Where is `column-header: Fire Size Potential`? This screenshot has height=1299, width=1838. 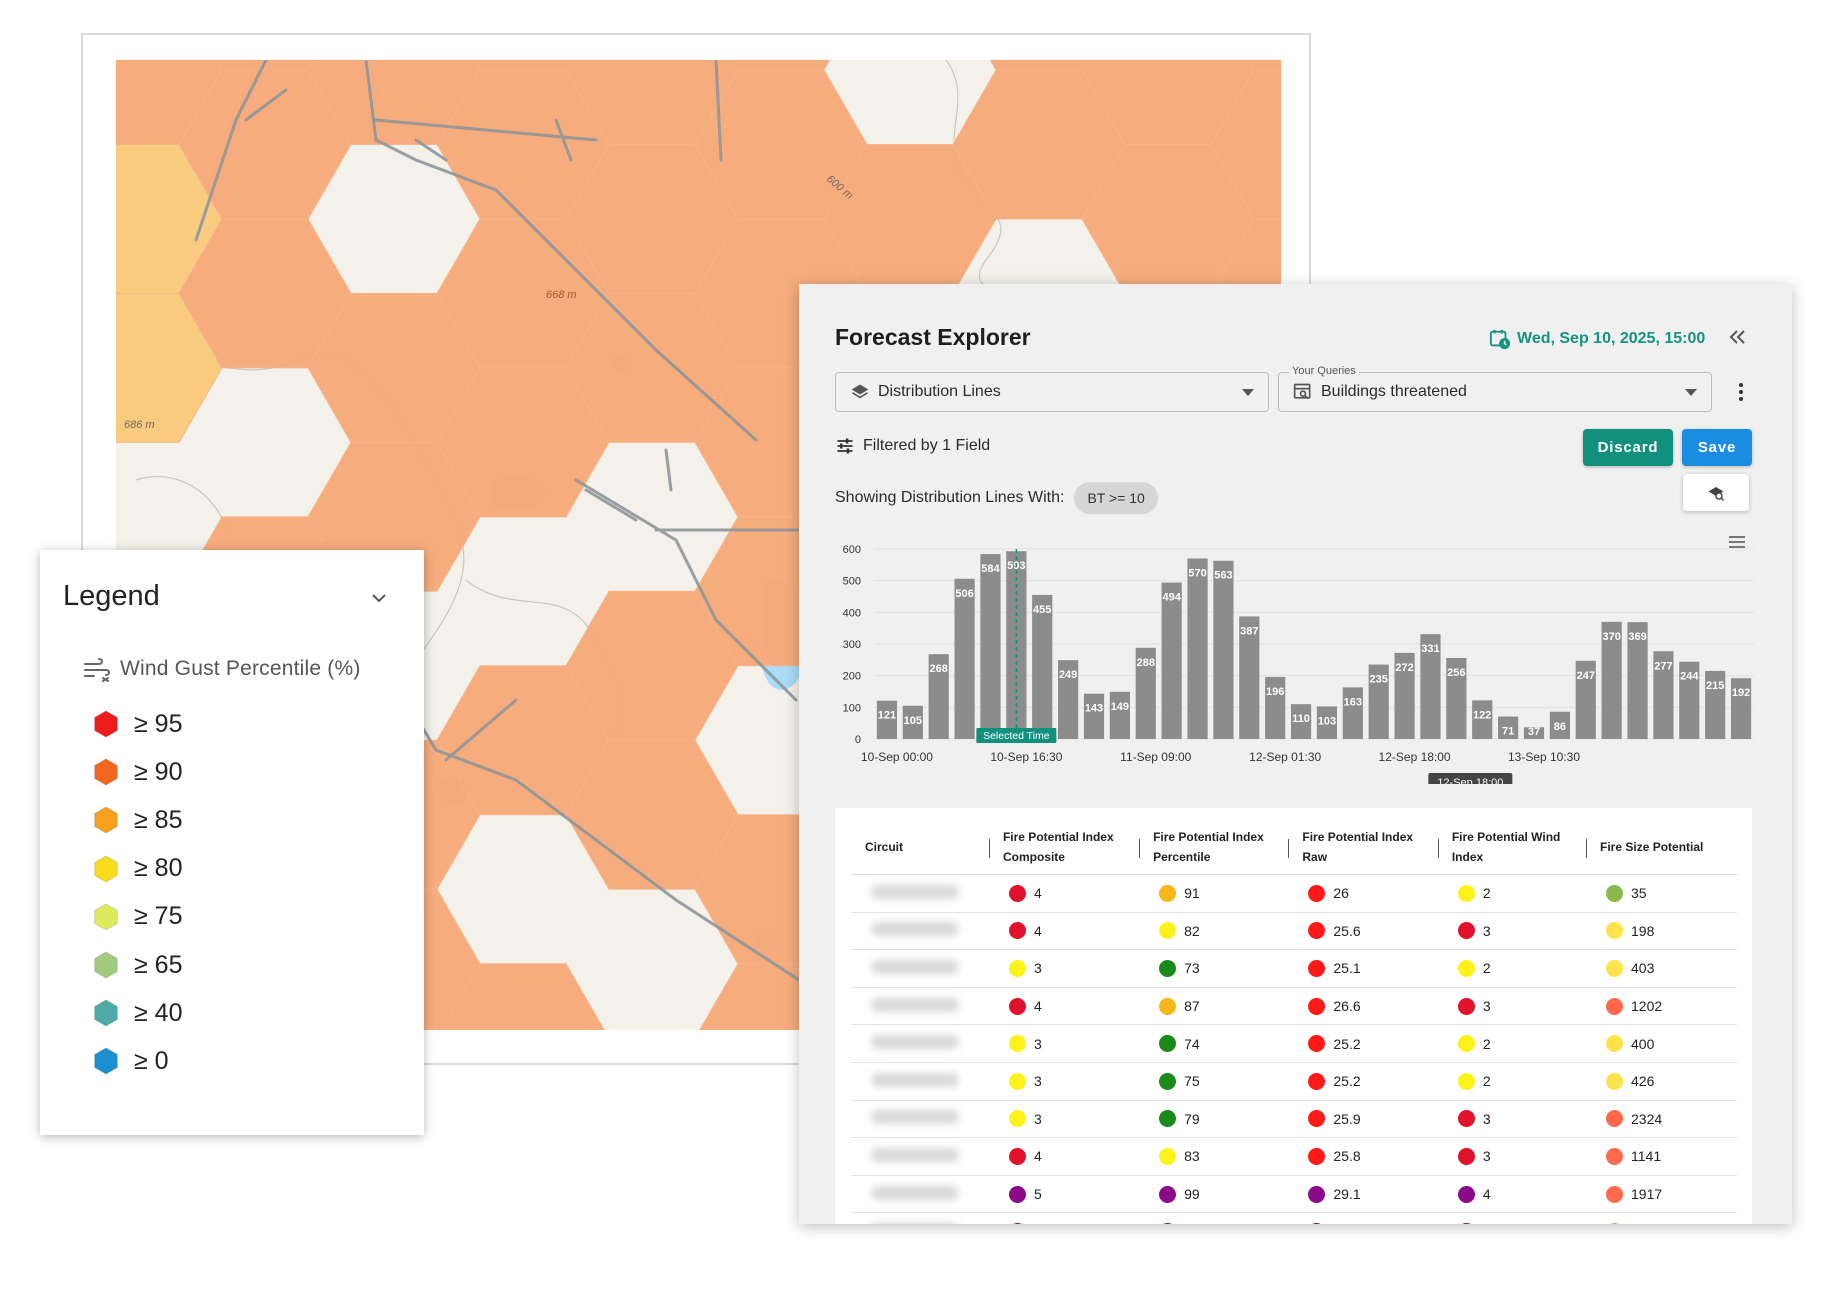
column-header: Fire Size Potential is located at coordinates (1661, 847).